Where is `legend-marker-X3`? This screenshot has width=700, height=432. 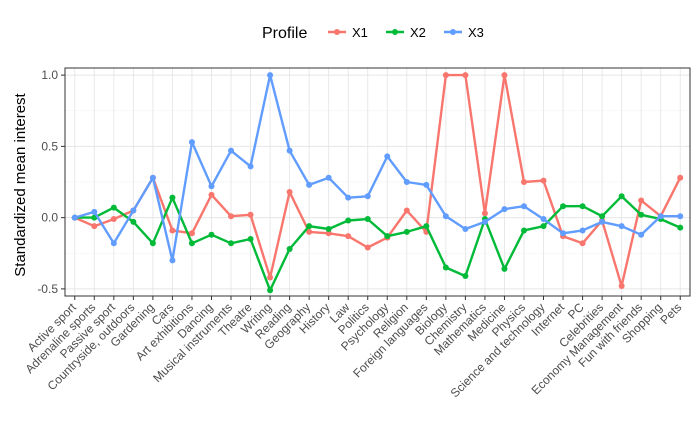
legend-marker-X3 is located at coordinates (453, 32).